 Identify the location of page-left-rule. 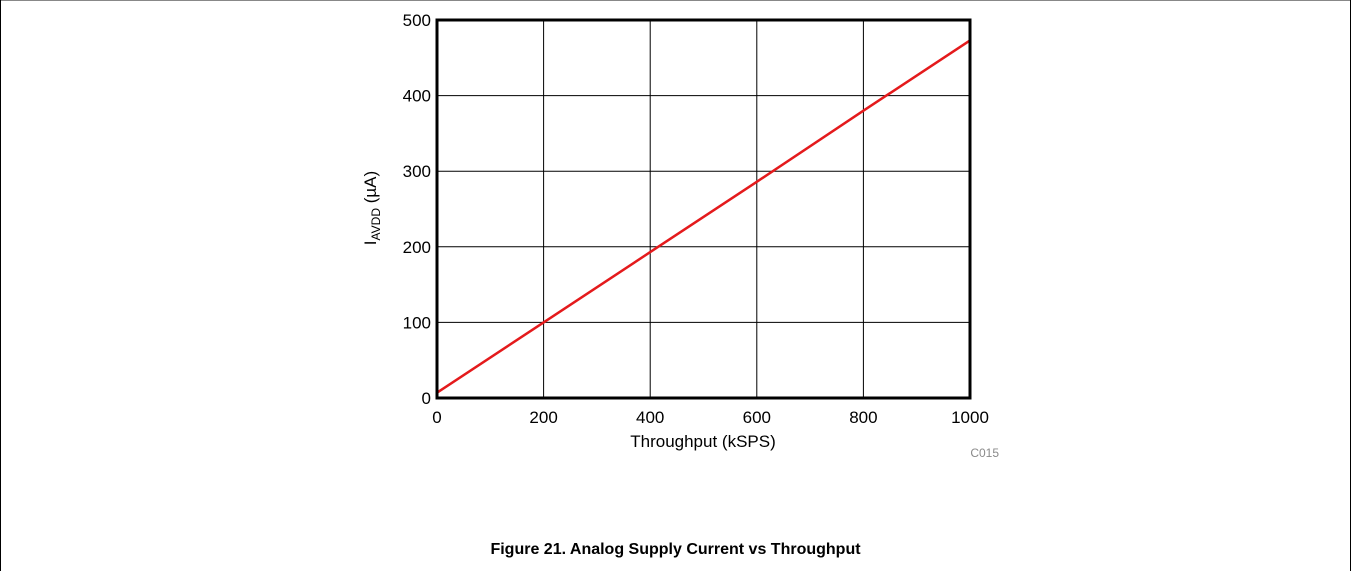
(0, 285).